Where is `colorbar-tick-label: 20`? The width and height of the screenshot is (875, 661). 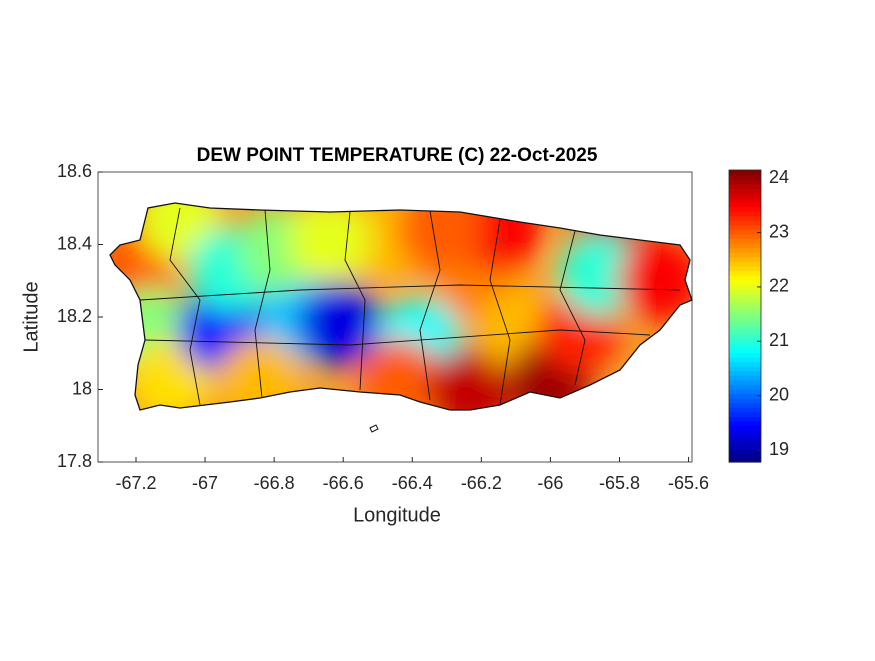
colorbar-tick-label: 20 is located at coordinates (779, 394).